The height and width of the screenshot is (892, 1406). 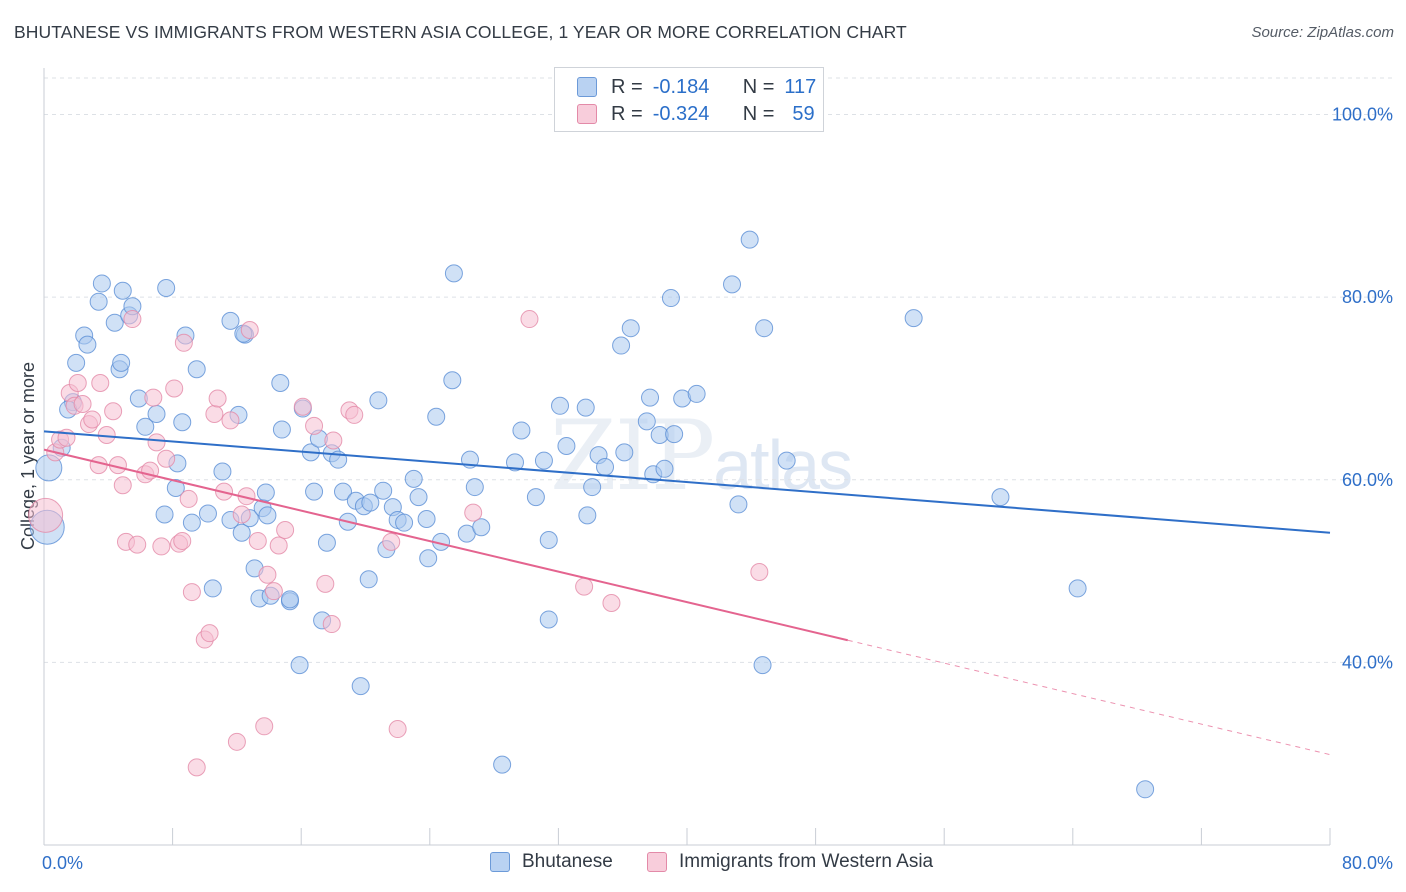 I want to click on y-tick-label: 60.0%, so click(x=1367, y=480).